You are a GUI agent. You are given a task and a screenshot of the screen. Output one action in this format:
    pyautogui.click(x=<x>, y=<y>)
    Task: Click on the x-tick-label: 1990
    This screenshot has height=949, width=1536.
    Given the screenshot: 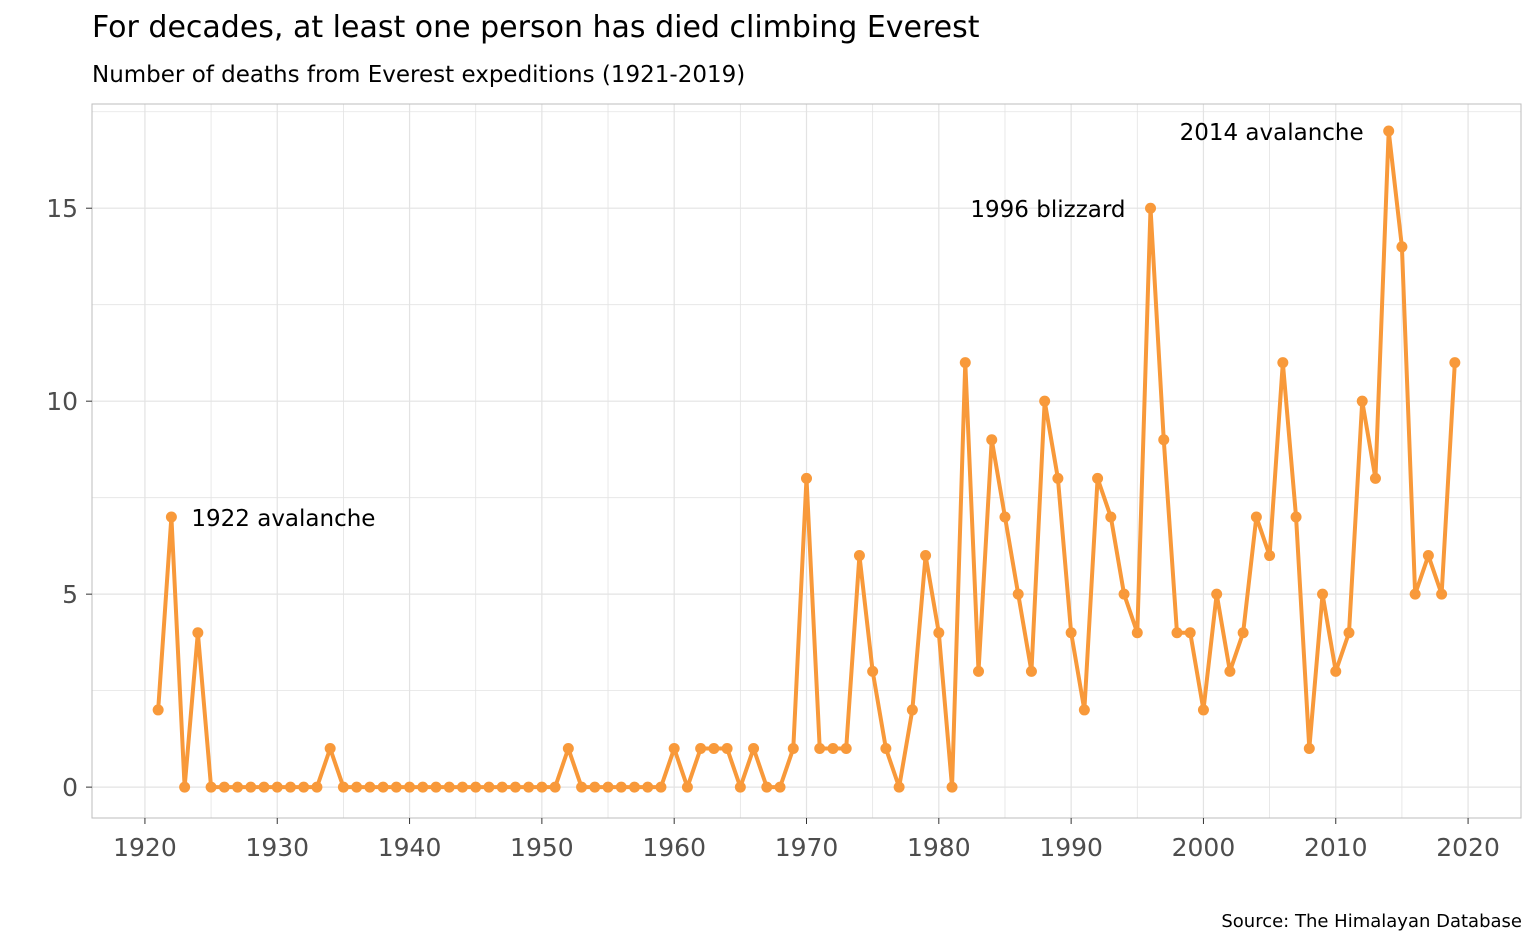 What is the action you would take?
    pyautogui.click(x=1071, y=847)
    